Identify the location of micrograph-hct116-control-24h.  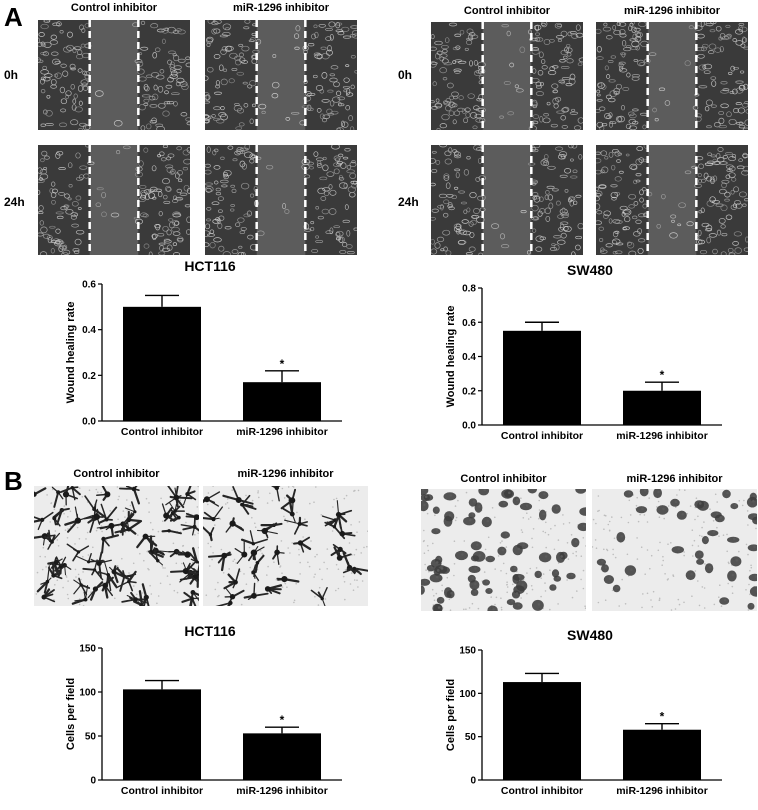
(114, 200).